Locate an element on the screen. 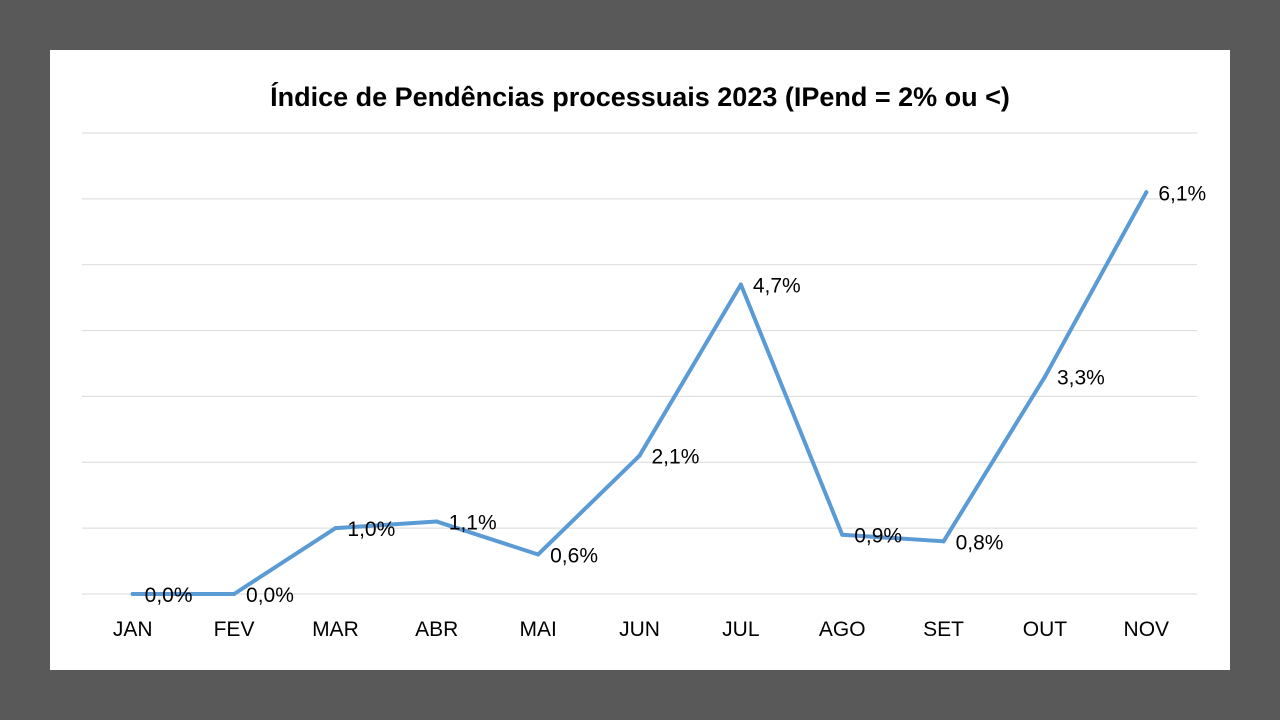 The height and width of the screenshot is (720, 1280). data-label: 3,3% is located at coordinates (1081, 378).